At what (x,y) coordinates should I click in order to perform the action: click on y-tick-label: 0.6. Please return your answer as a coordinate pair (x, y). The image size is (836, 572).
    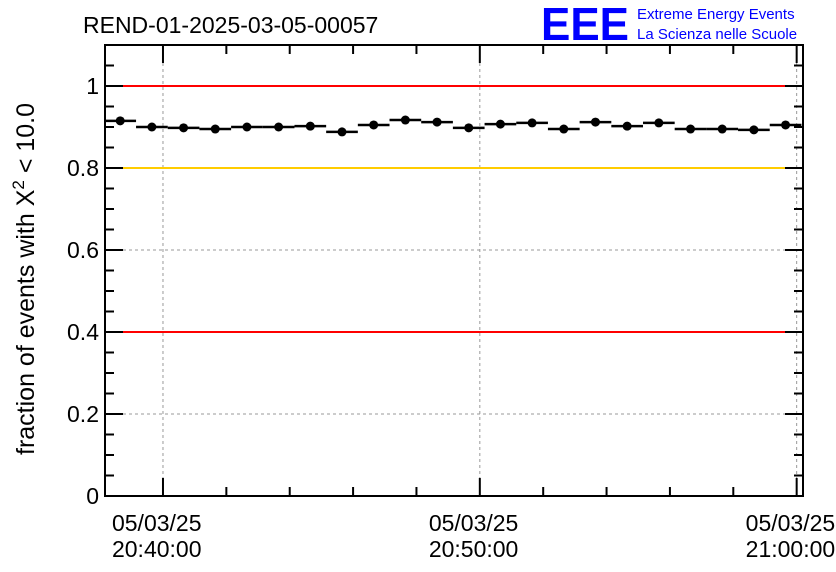
    Looking at the image, I should click on (83, 250).